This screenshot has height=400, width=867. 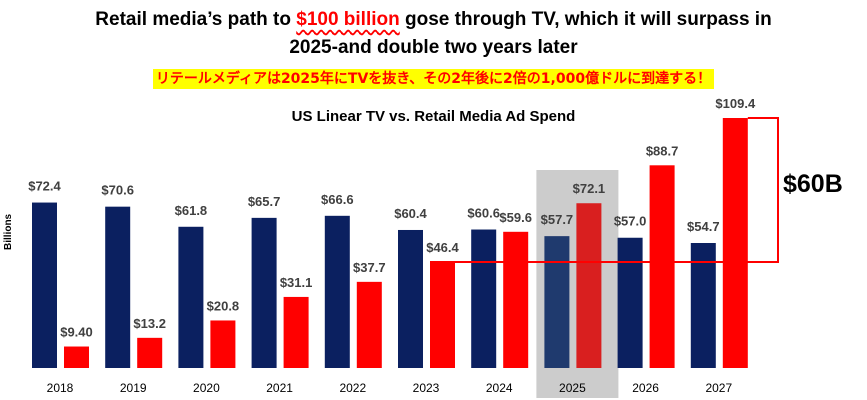 What do you see at coordinates (337, 199) in the screenshot?
I see `data-label-tv-2022: $66.6` at bounding box center [337, 199].